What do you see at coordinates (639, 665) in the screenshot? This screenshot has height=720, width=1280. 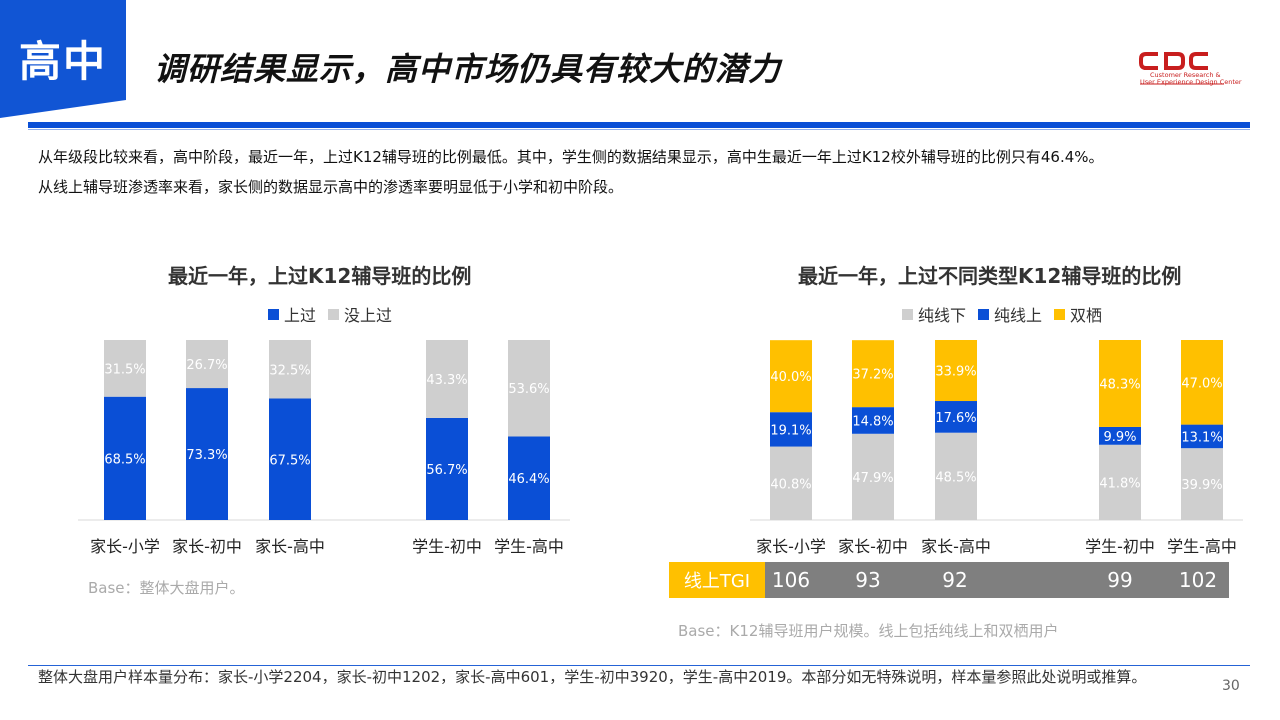 I see `footer-divider` at bounding box center [639, 665].